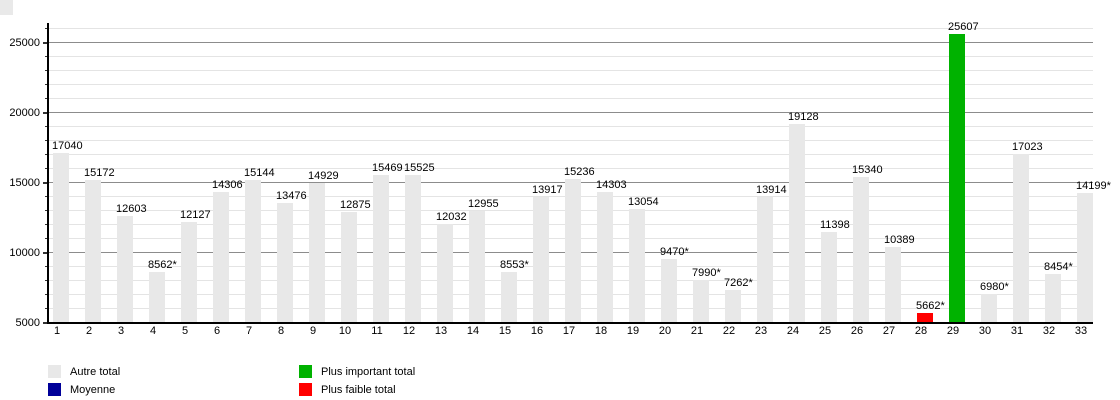 The height and width of the screenshot is (400, 1120). What do you see at coordinates (185, 331) in the screenshot?
I see `x-tick-label: 5` at bounding box center [185, 331].